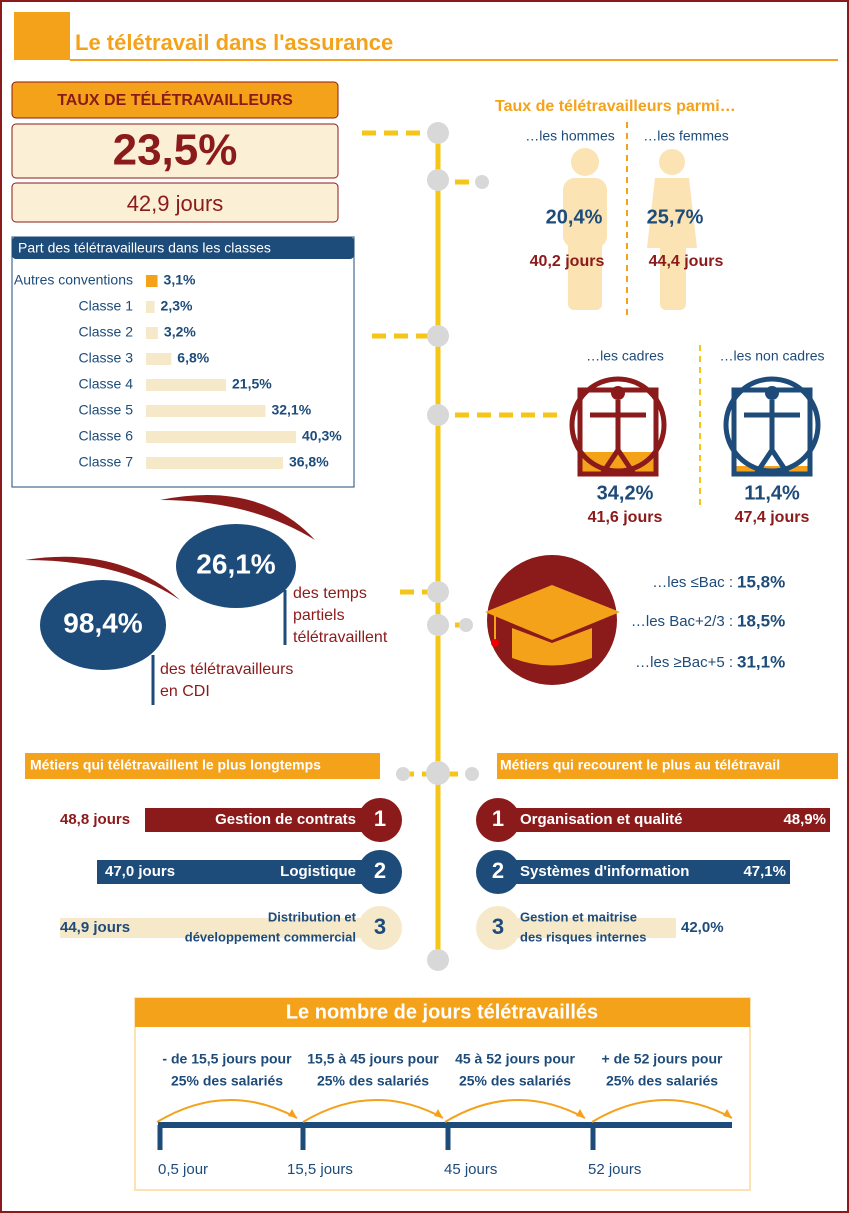 The image size is (849, 1213). Describe the element at coordinates (569, 136) in the screenshot. I see `group-label: …les hommes` at that location.